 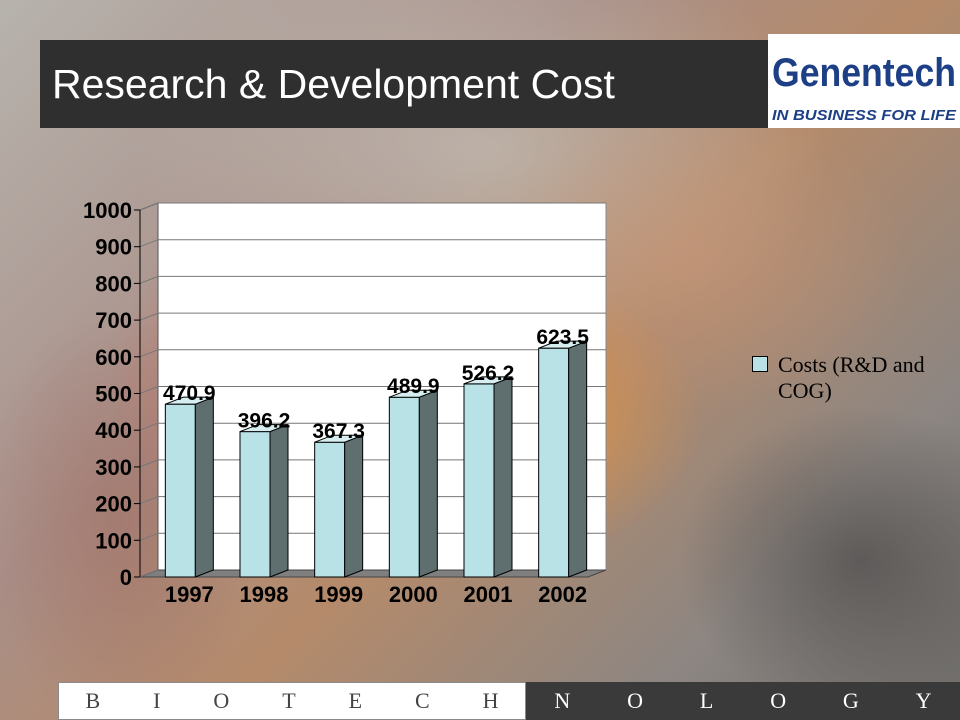 I want to click on legend-label: Costs (R&D and COG), so click(x=851, y=377).